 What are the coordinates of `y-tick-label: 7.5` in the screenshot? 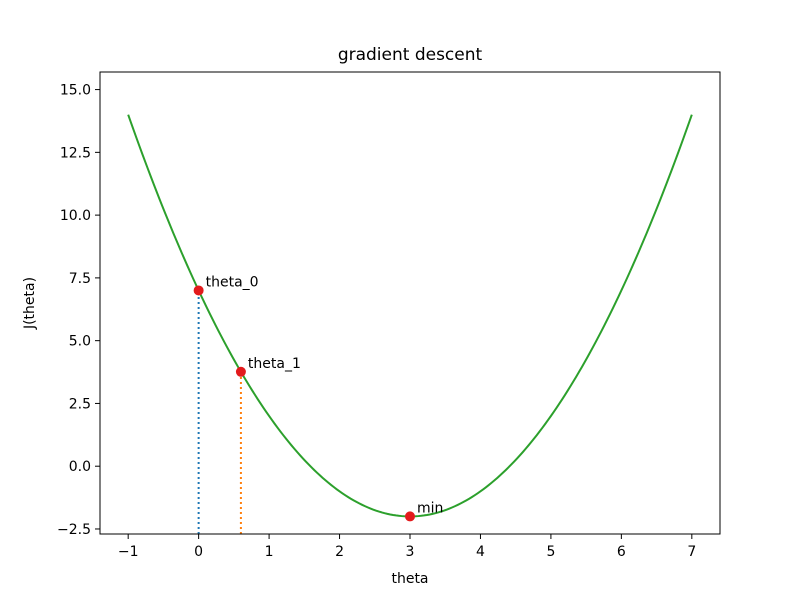 It's located at (80, 279).